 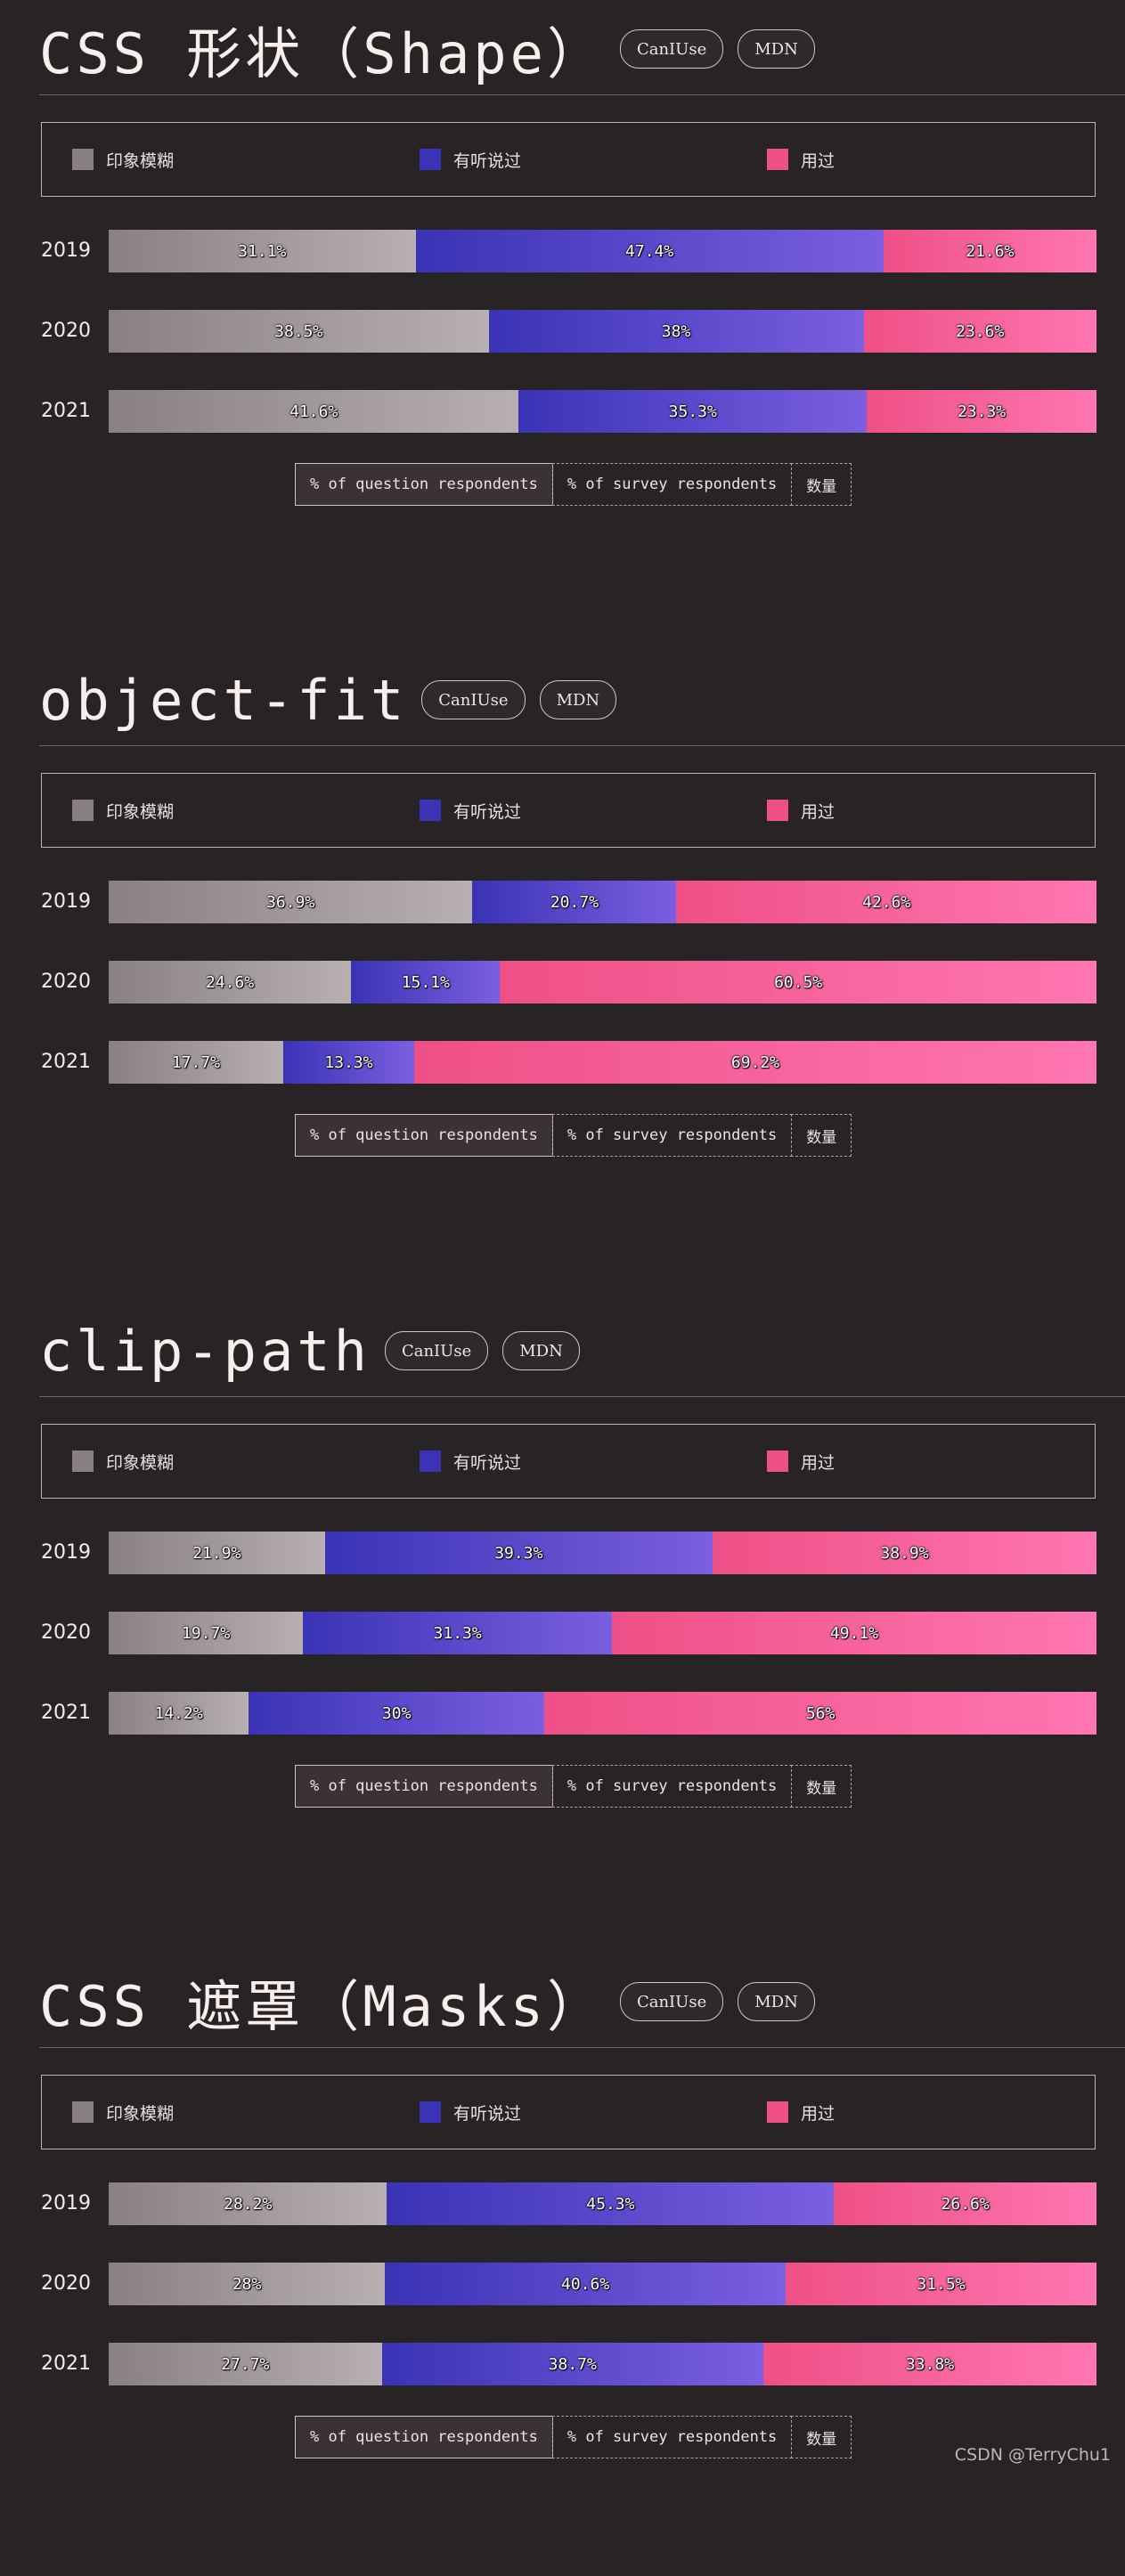 What do you see at coordinates (854, 1633) in the screenshot?
I see `segment-used: 49.1%` at bounding box center [854, 1633].